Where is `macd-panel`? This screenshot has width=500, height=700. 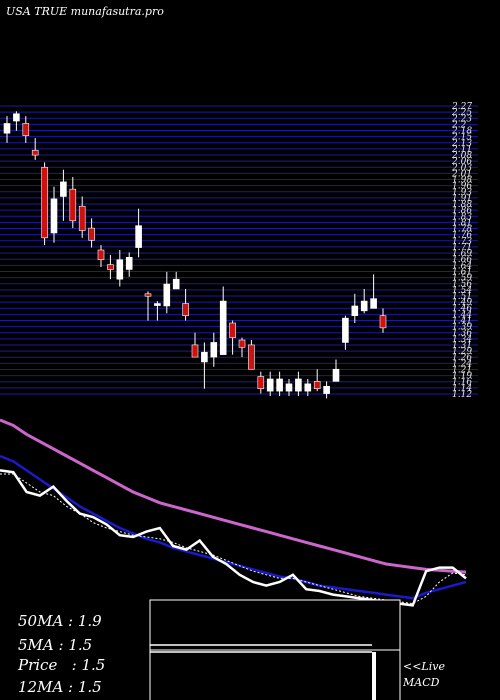
macd-panel is located at coordinates (275, 649).